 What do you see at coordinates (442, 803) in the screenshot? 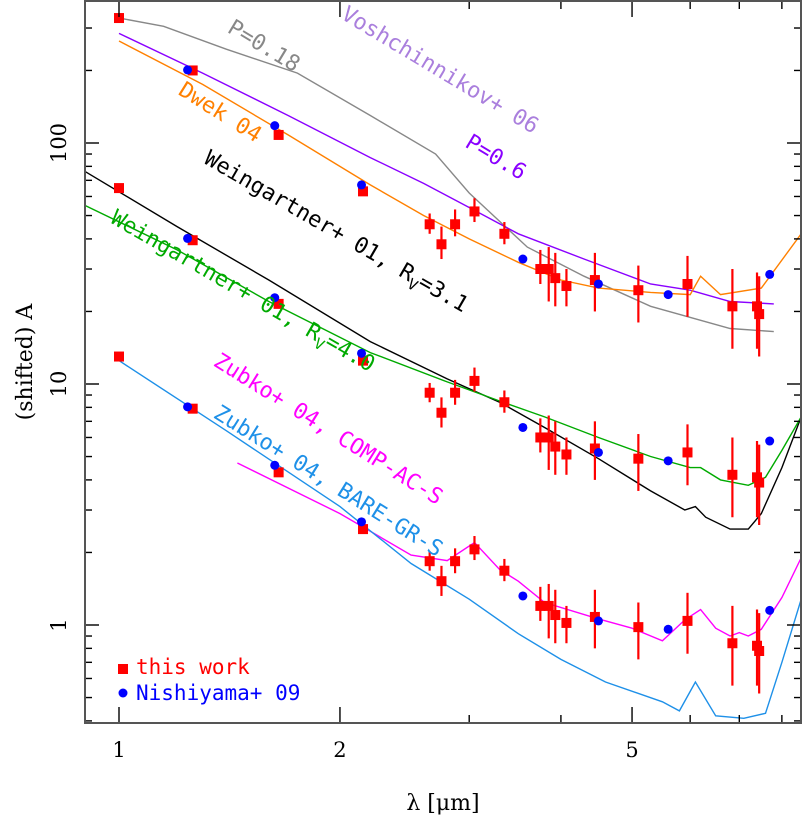
I see `x-axis-title: λ [μm]` at bounding box center [442, 803].